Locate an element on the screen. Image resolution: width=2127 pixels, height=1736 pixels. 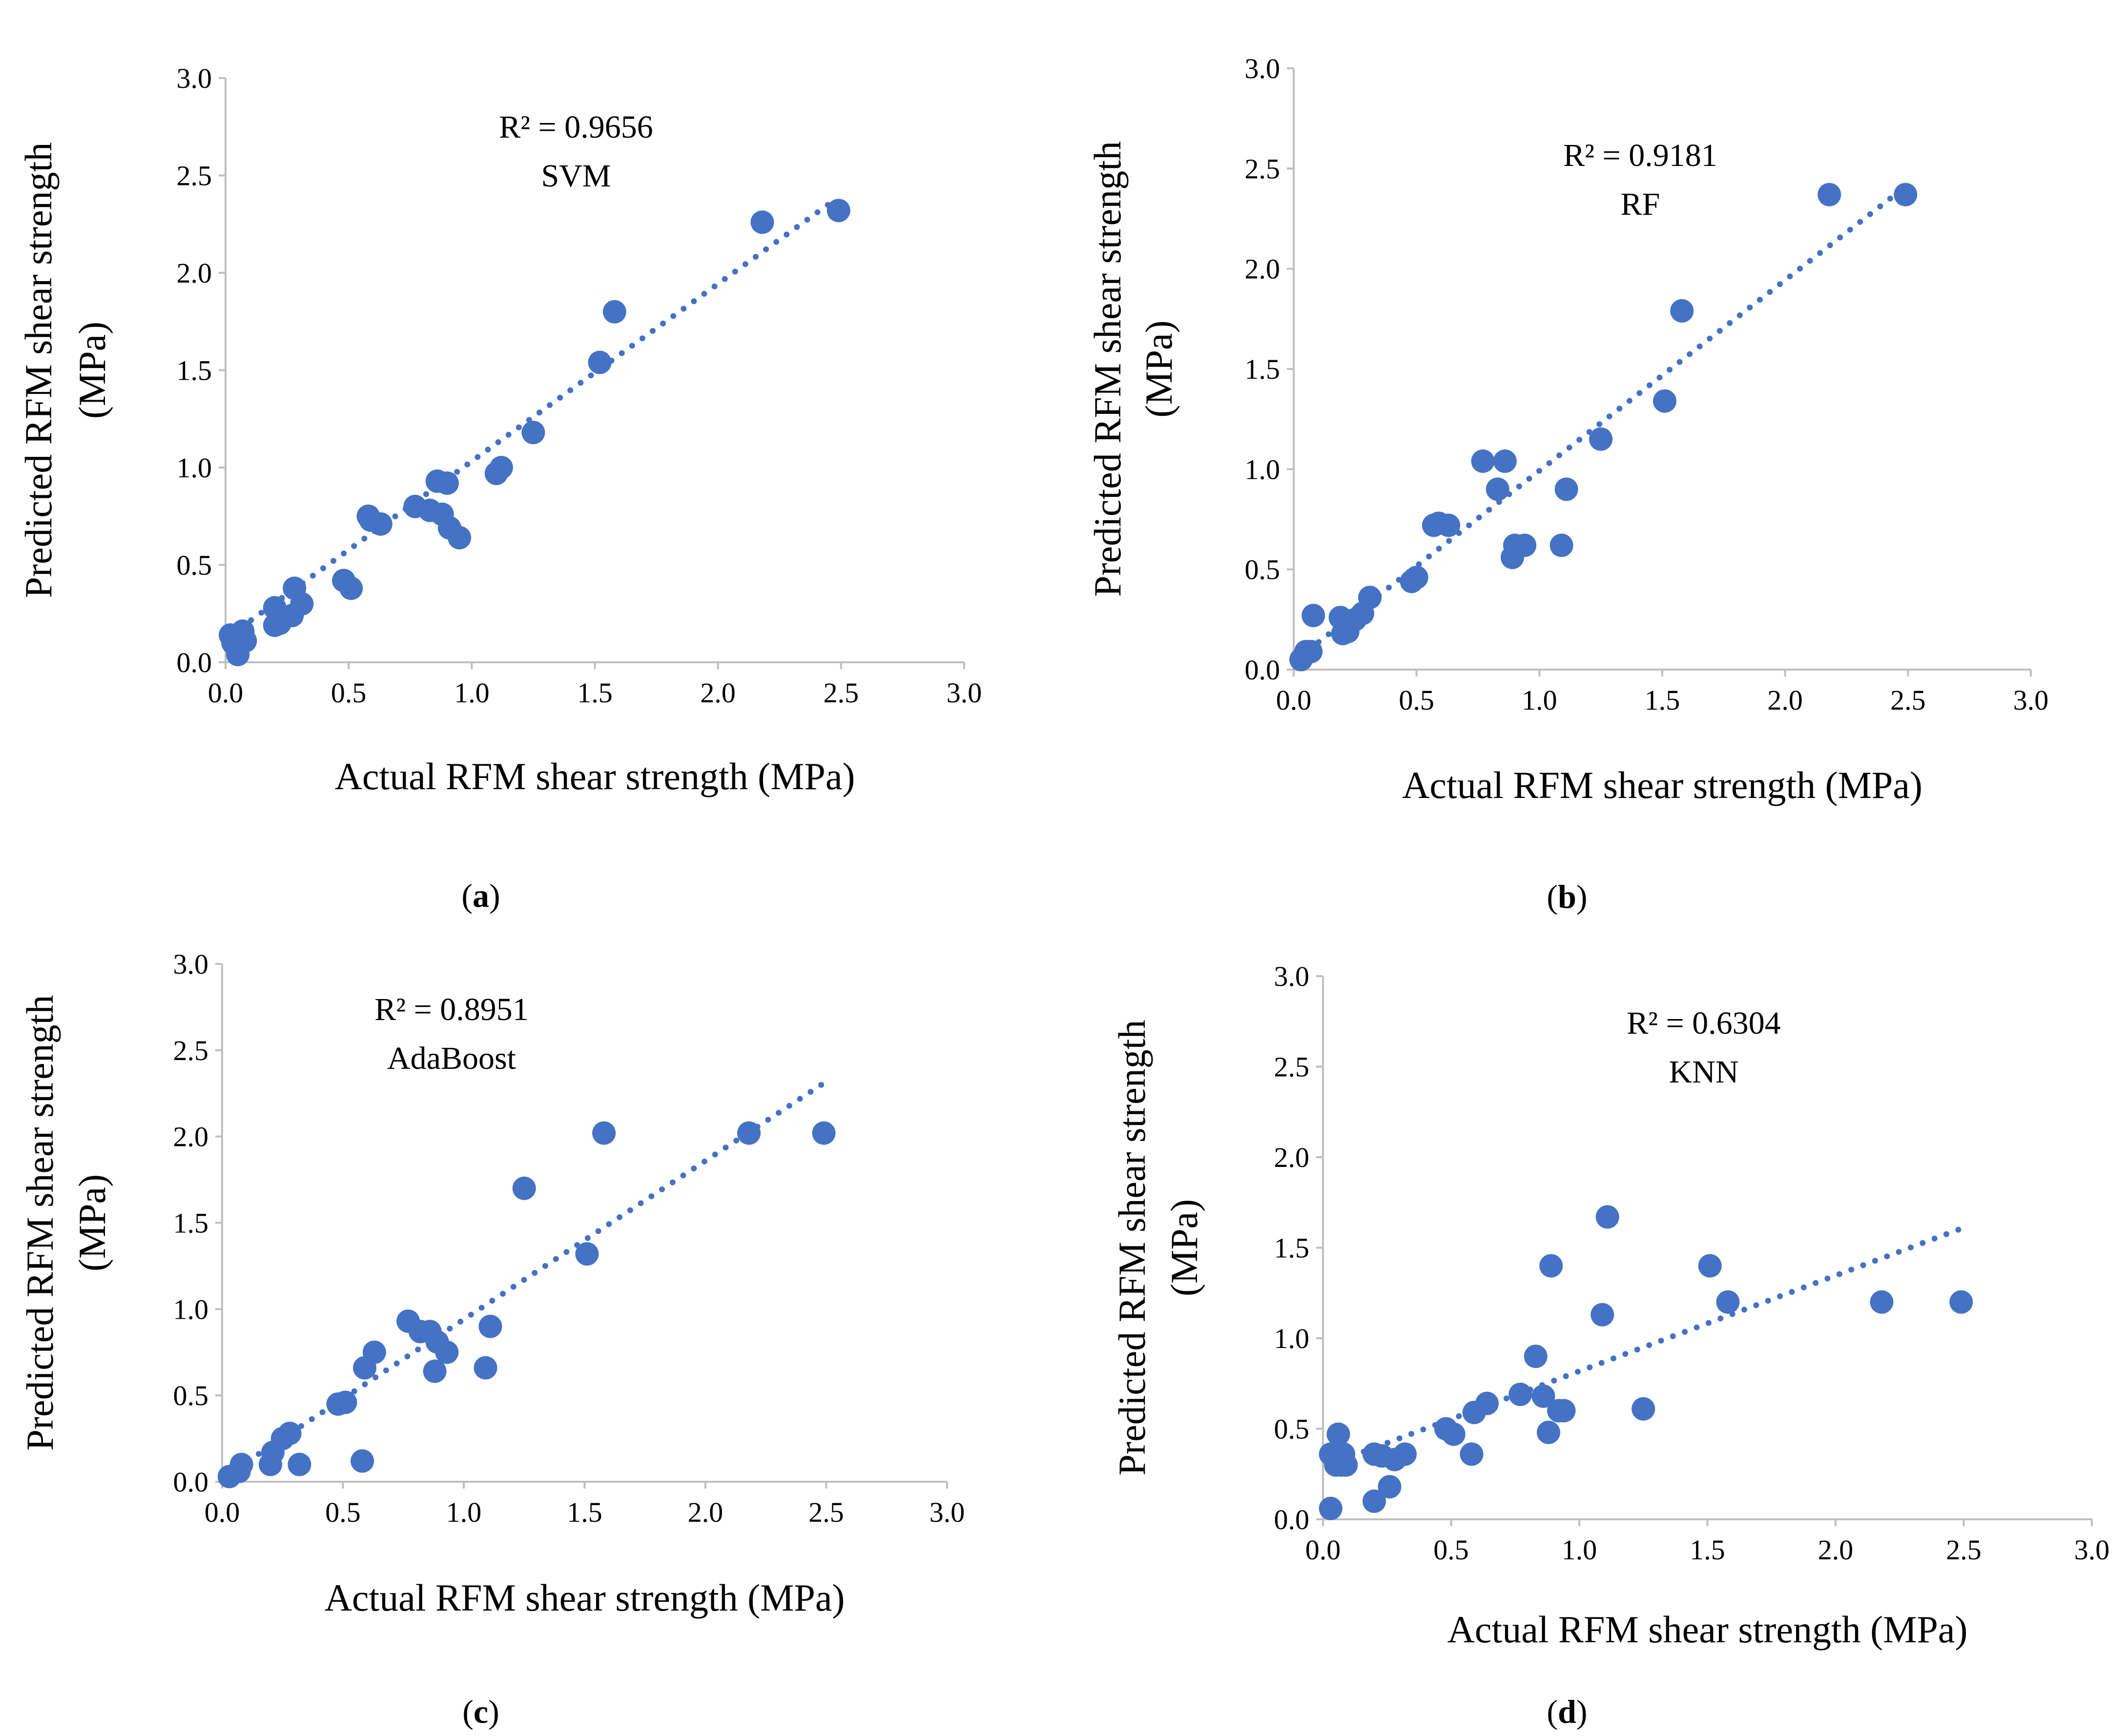
r-squared-label: R² = 0.6304 is located at coordinates (1704, 1023).